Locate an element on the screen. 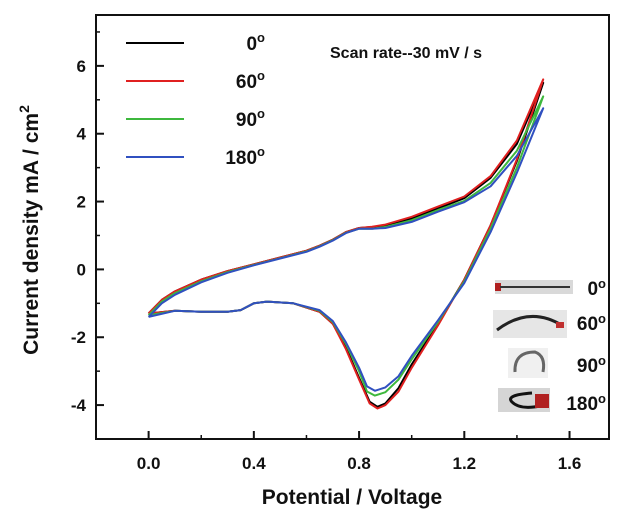 This screenshot has width=619, height=511. photo-60-deg is located at coordinates (530, 324).